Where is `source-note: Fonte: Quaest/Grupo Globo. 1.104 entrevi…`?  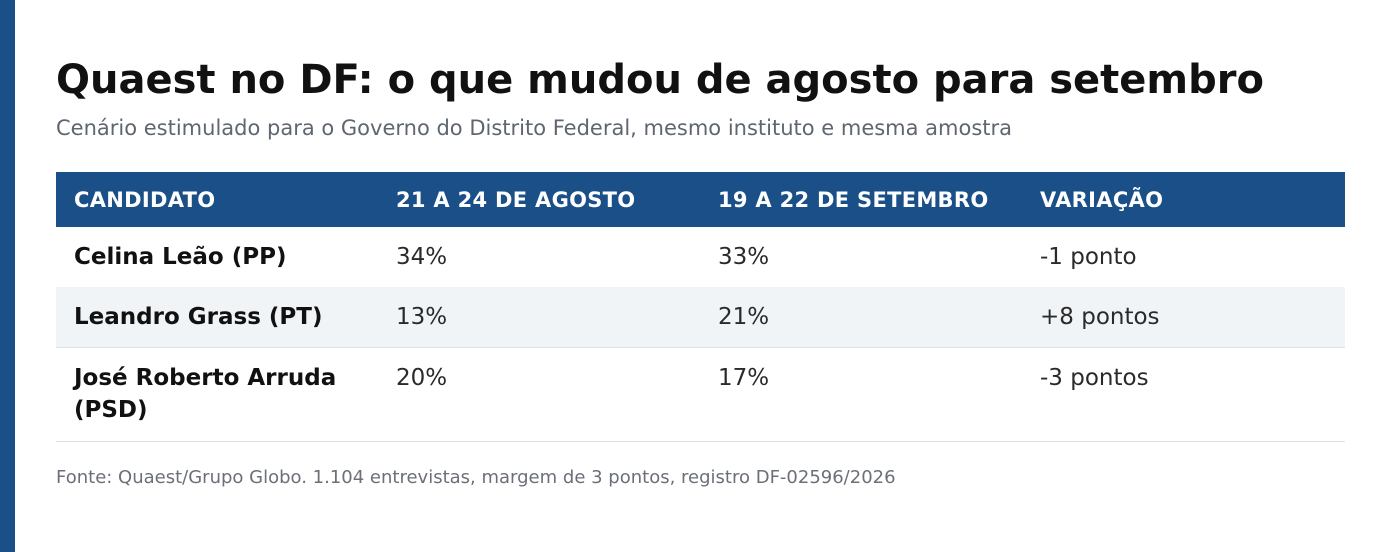
source-note: Fonte: Quaest/Grupo Globo. 1.104 entrevi… is located at coordinates (476, 477).